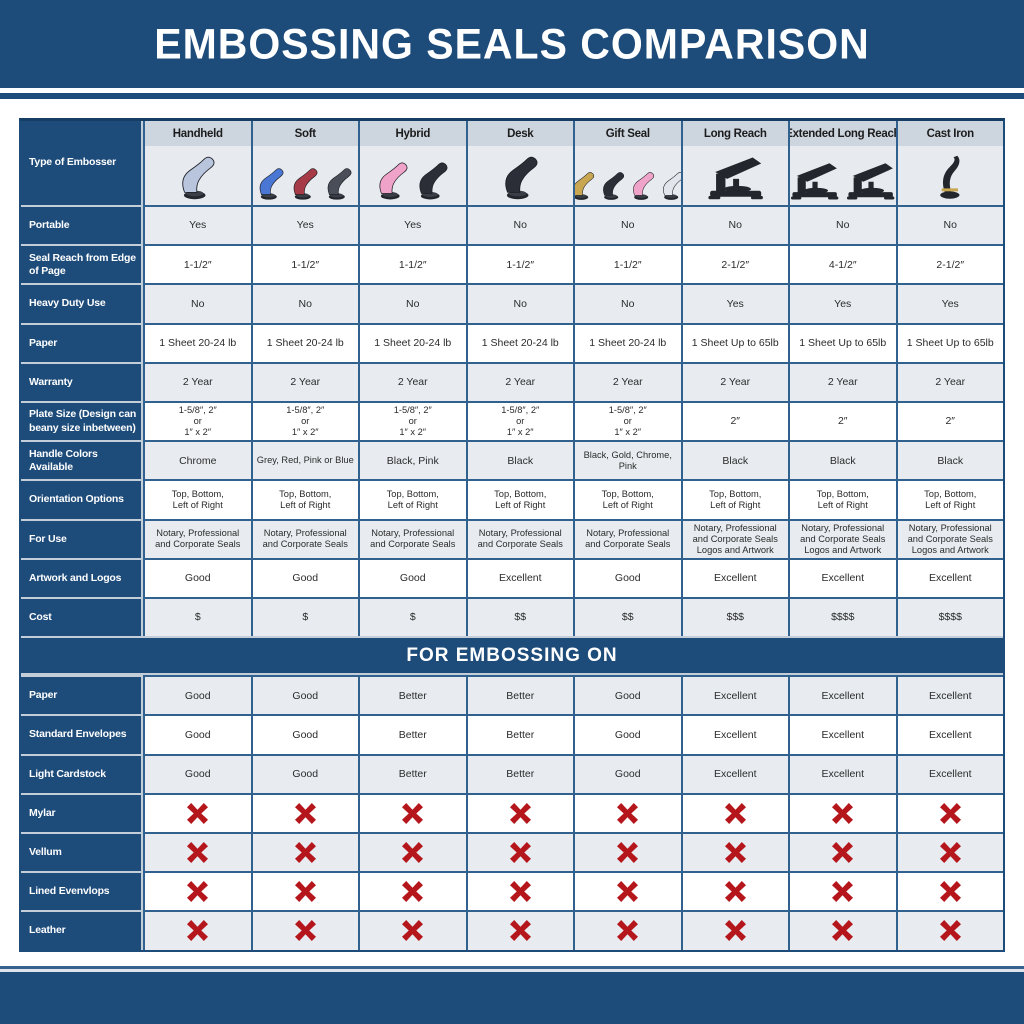 Image resolution: width=1024 pixels, height=1024 pixels. I want to click on spec-cell-handle-colors-available-long-reach: Black, so click(734, 460).